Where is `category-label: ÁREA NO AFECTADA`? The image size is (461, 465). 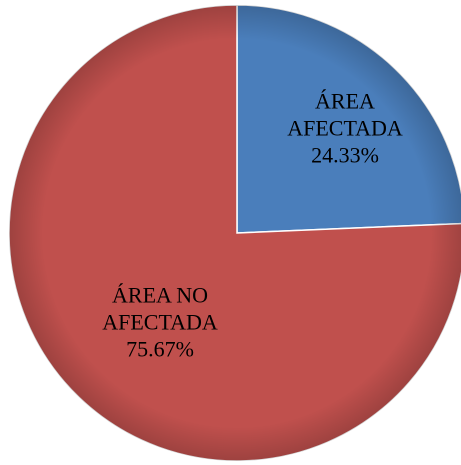 category-label: ÁREA NO AFECTADA is located at coordinates (160, 308).